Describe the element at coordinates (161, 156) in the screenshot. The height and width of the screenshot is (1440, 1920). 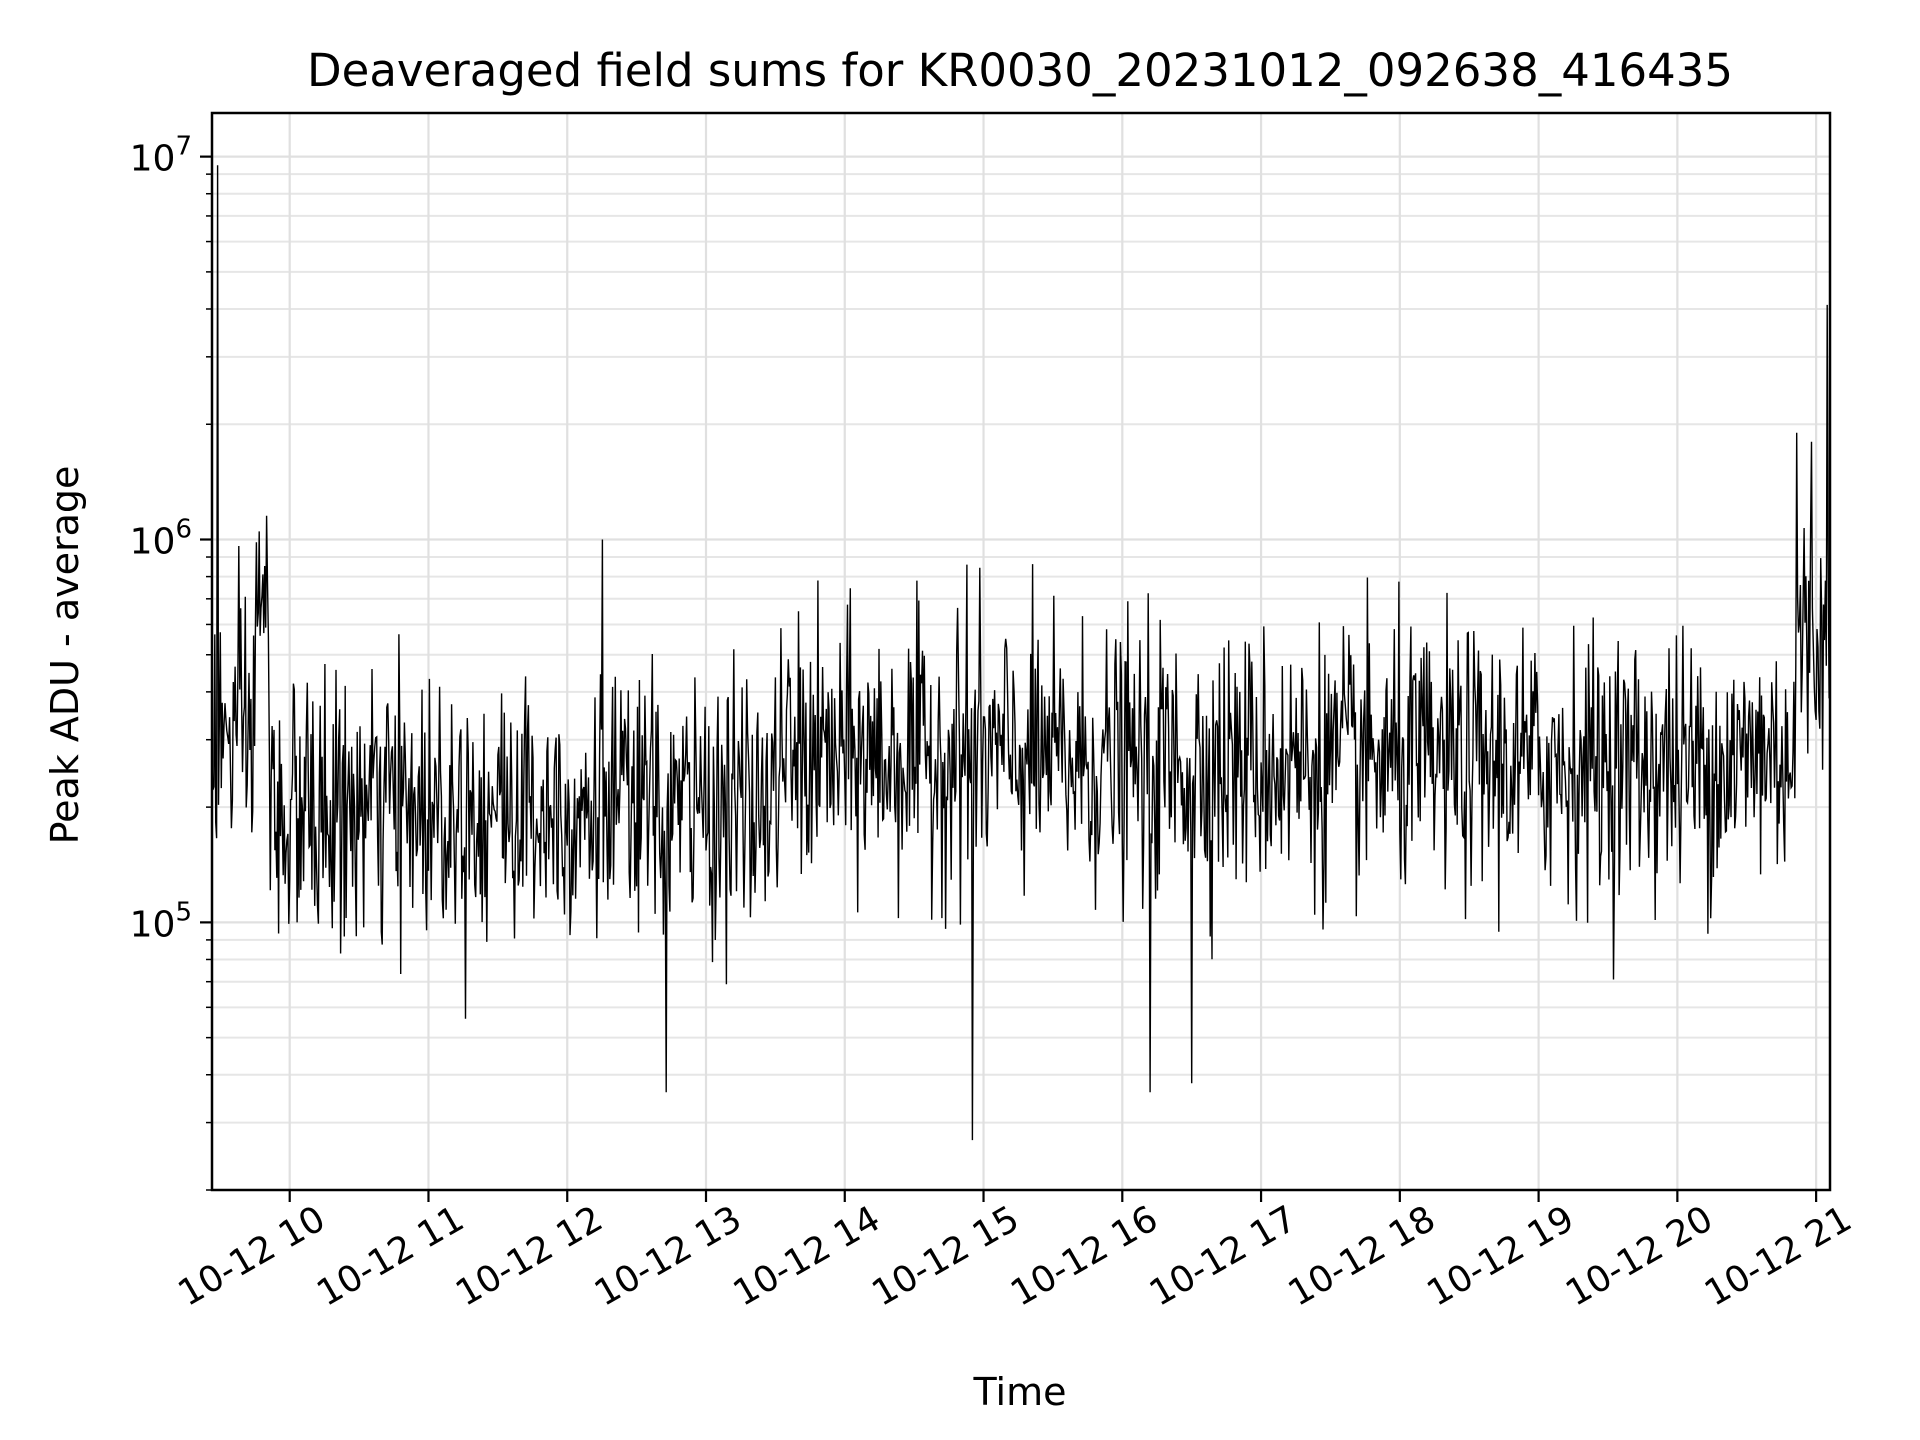
I see `y-tick-label: 10⁷` at that location.